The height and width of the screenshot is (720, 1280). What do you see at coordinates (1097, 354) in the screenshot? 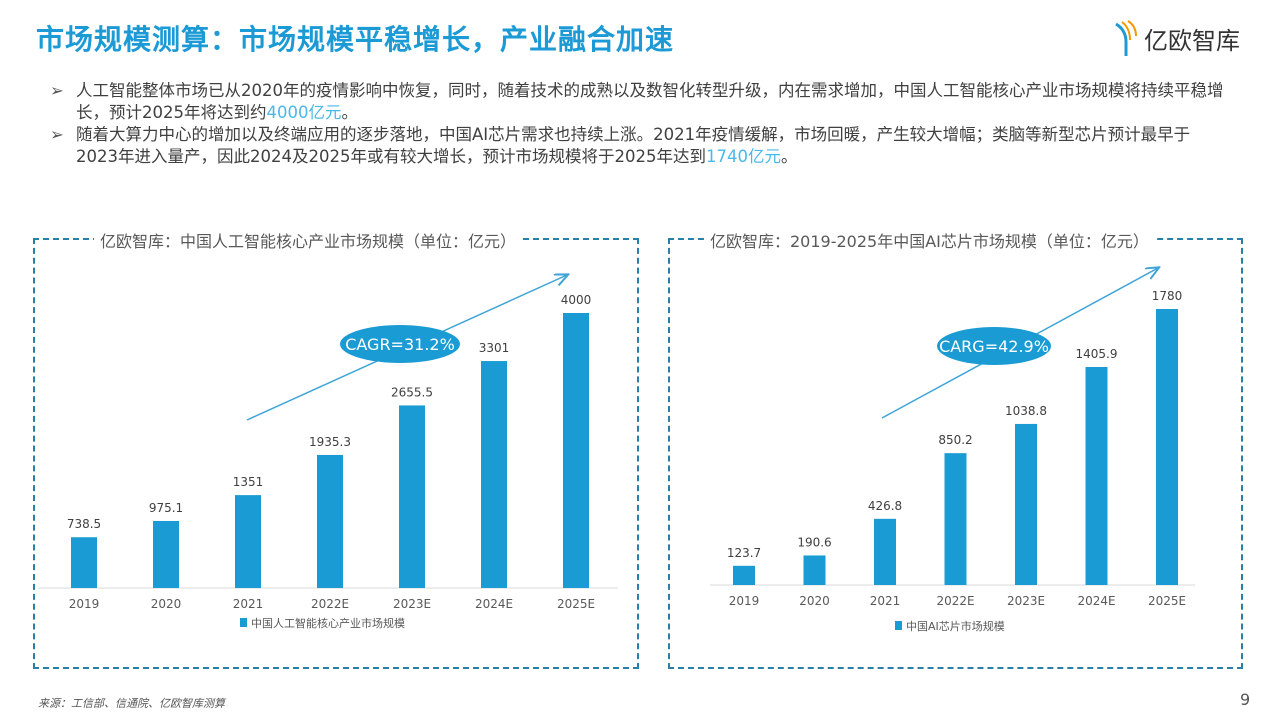
I see `data-label: 1405.9` at bounding box center [1097, 354].